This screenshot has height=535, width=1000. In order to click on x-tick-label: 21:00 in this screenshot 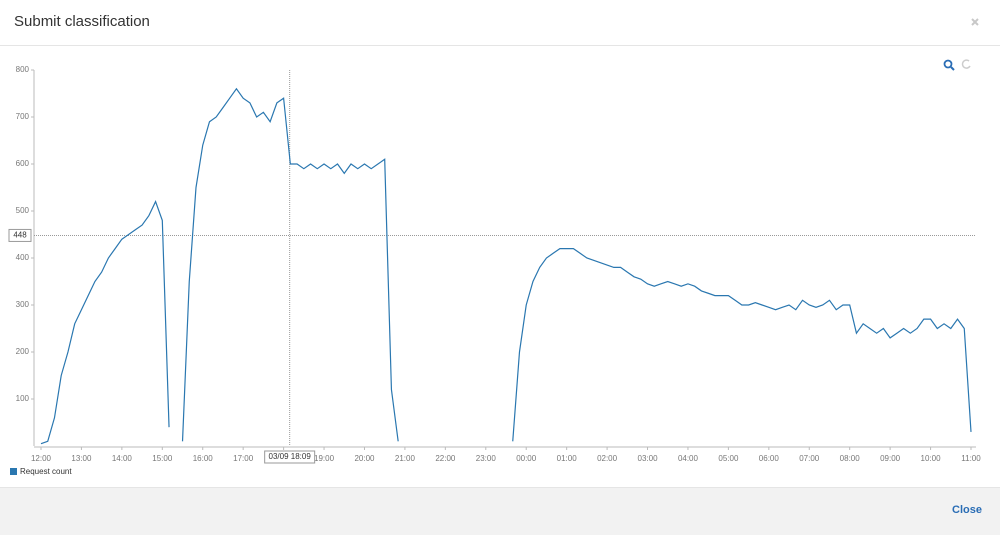, I will do `click(405, 458)`.